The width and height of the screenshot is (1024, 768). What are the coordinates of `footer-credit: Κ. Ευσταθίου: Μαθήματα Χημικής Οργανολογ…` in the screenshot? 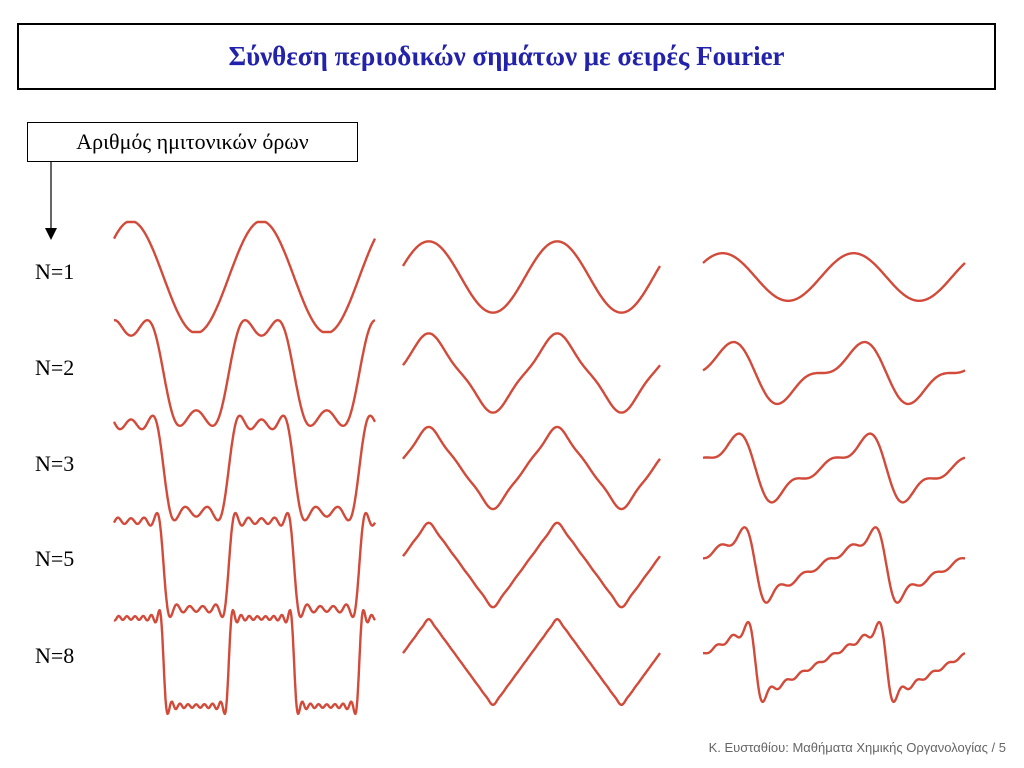 It's located at (857, 747).